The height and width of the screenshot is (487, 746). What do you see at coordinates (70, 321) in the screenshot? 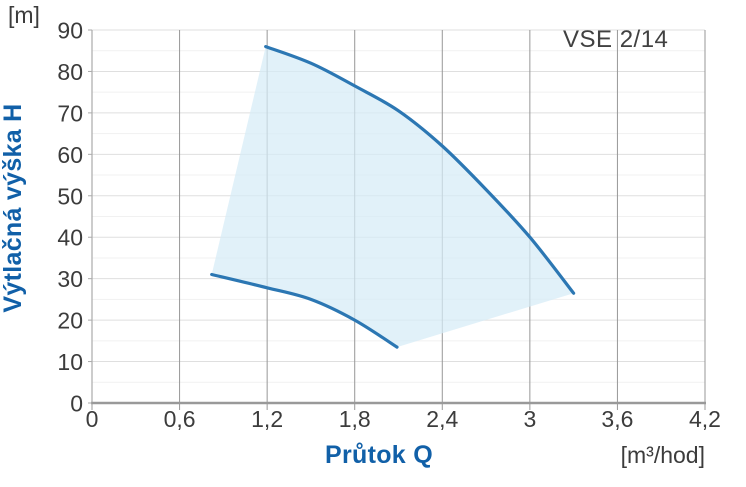
I see `y-tick-label: 20` at bounding box center [70, 321].